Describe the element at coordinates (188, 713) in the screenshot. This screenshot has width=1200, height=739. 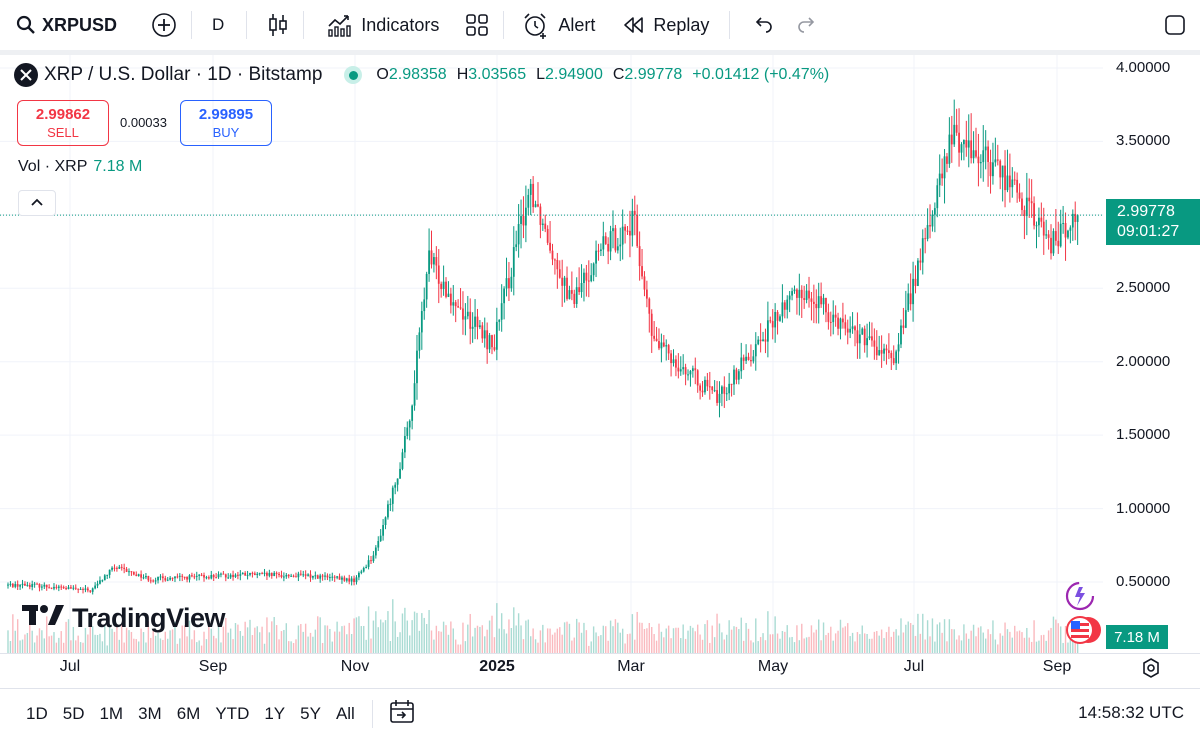
I see `range-button-6m: 6M` at that location.